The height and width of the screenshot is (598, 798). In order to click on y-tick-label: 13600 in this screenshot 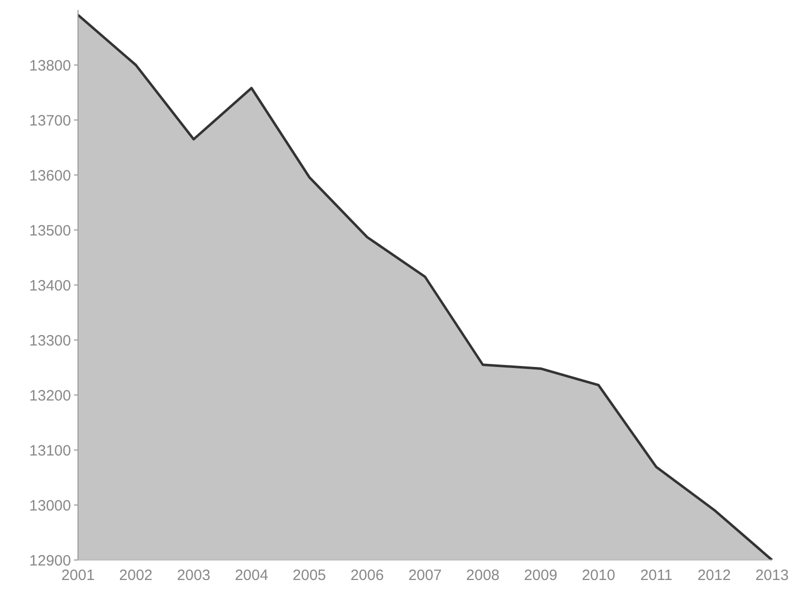, I will do `click(50, 175)`.